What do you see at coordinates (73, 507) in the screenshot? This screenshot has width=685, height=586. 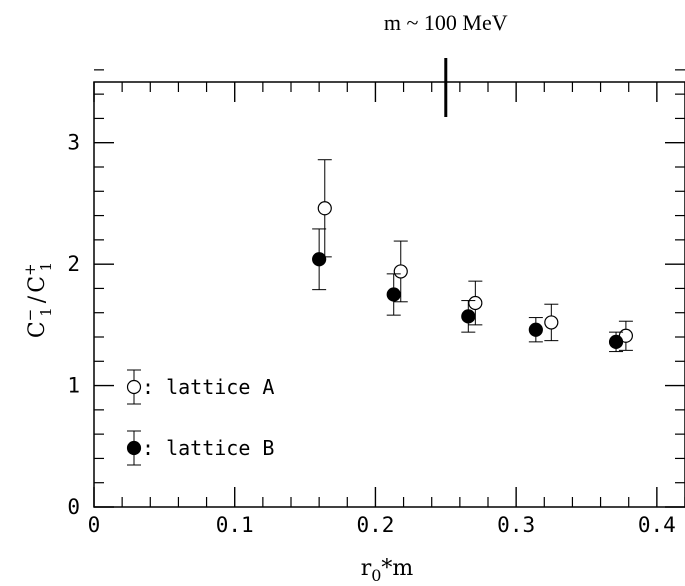 I see `y-tick-label: 0` at bounding box center [73, 507].